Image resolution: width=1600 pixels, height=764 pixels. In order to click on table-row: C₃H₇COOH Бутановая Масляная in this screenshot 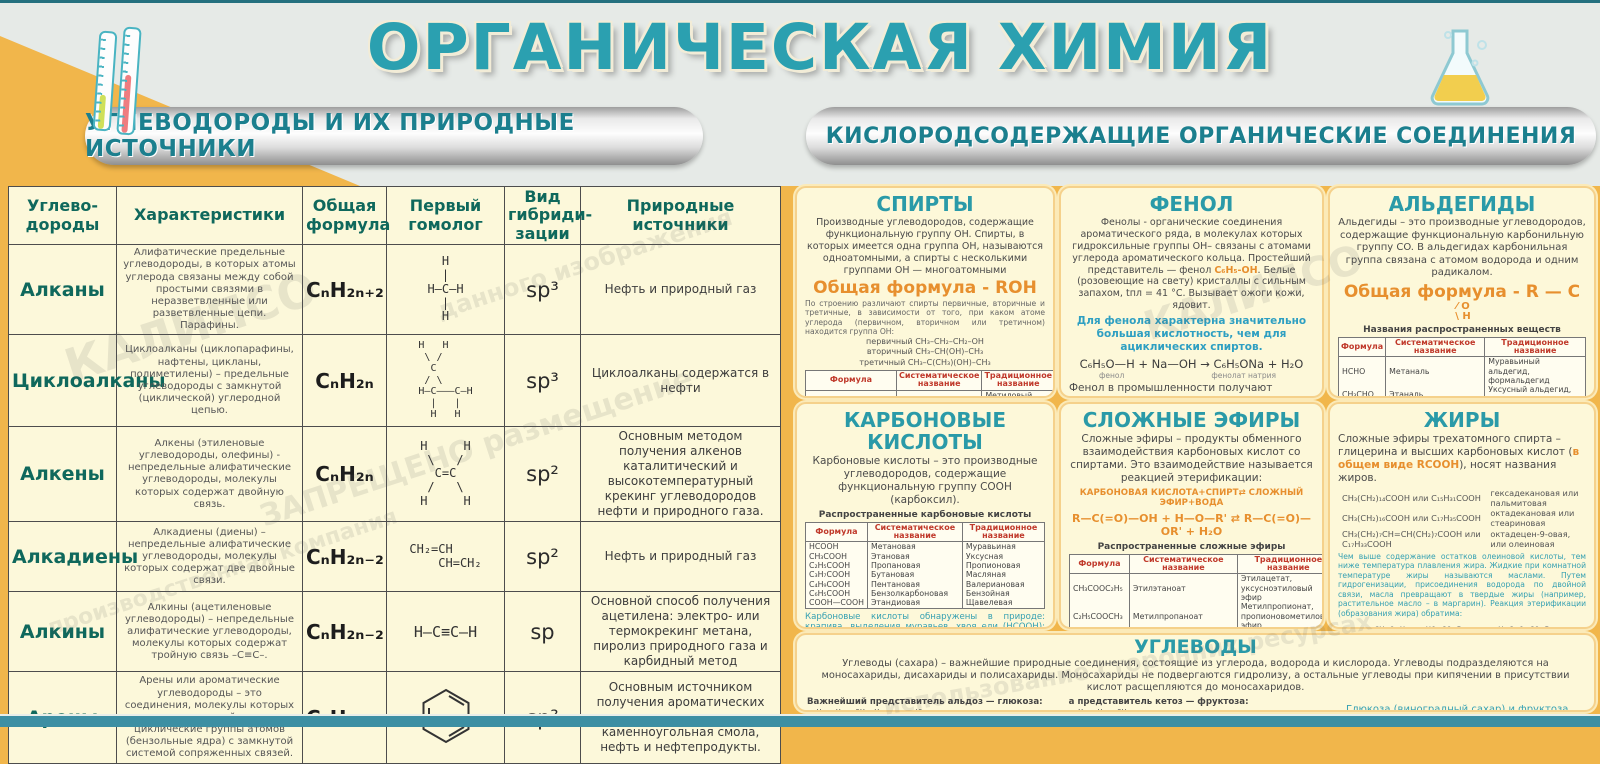, I will do `click(925, 575)`.